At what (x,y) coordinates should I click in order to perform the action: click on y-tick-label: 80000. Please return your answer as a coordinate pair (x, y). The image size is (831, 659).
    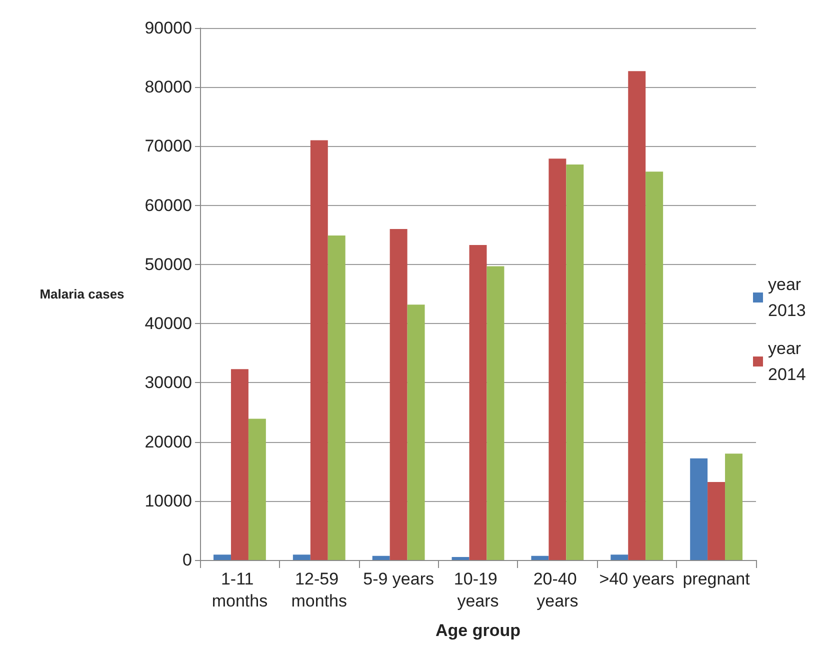
    Looking at the image, I should click on (168, 87).